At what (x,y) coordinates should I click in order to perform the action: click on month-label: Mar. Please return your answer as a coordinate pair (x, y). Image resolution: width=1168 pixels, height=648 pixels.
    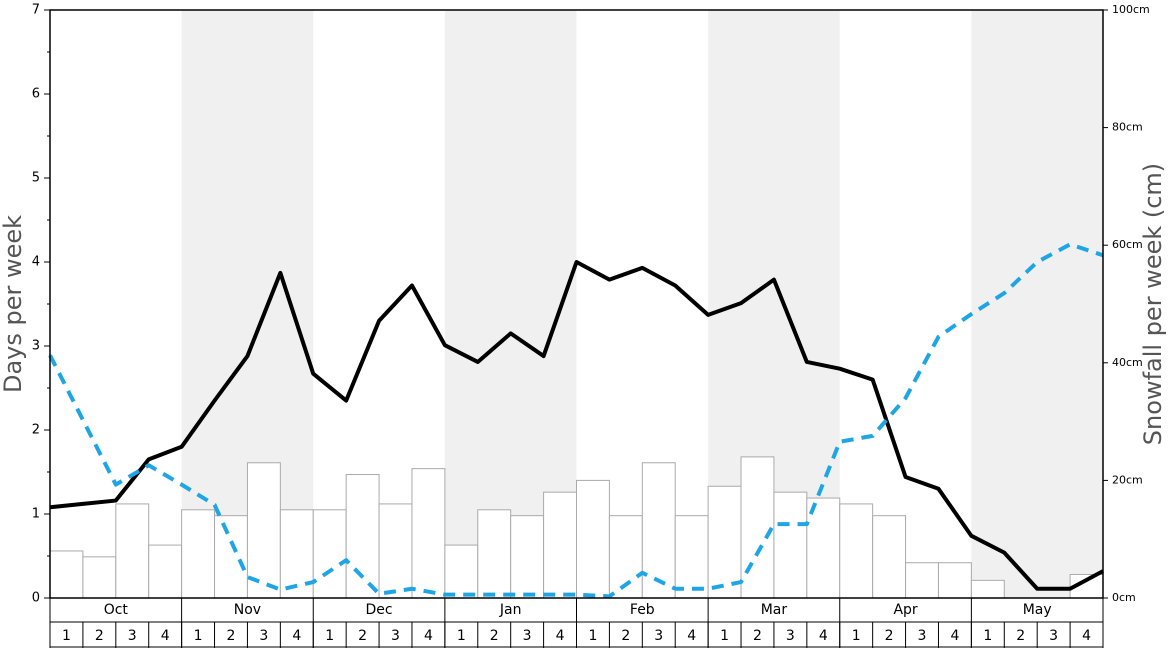
    Looking at the image, I should click on (774, 610).